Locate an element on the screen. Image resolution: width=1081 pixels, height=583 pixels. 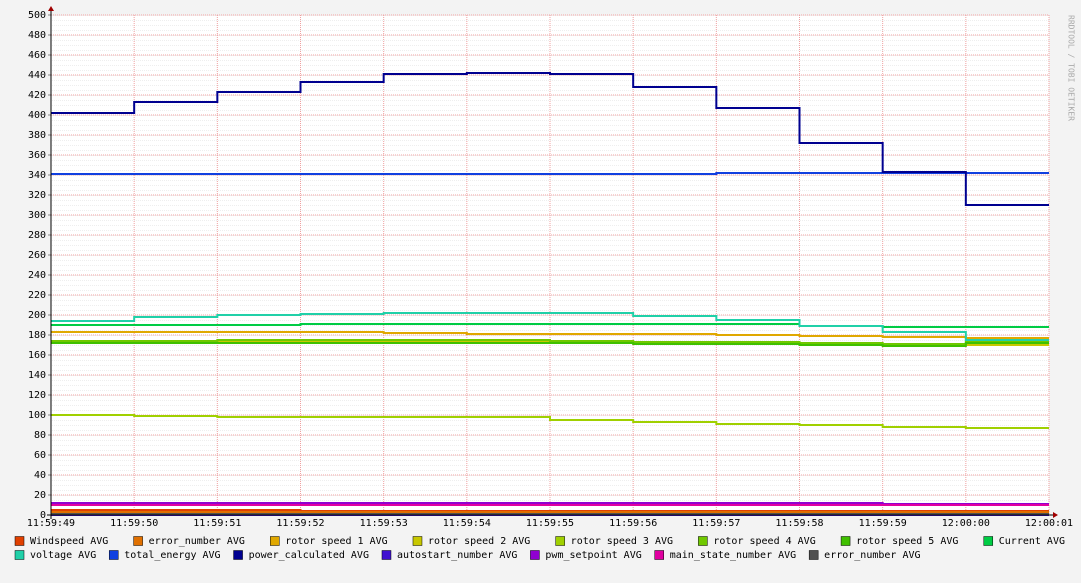
legend-item: pwm_setpoint AVG is located at coordinates (586, 555).